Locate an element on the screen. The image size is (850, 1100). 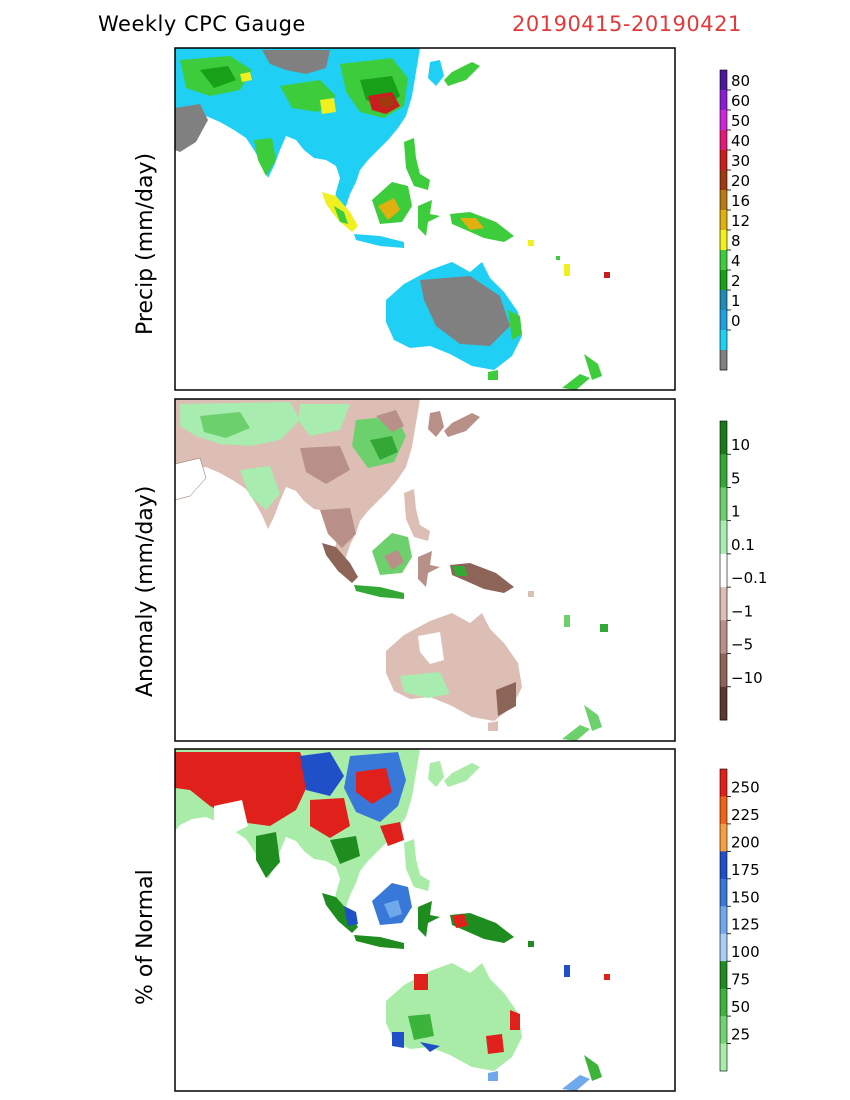
map-title: Weekly CPC Gauge is located at coordinates (202, 24).